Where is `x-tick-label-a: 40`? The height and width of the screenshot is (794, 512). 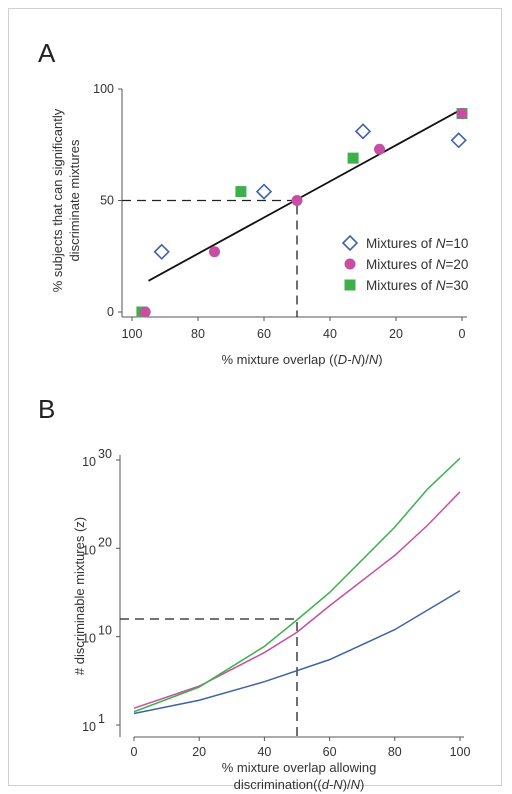 x-tick-label-a: 40 is located at coordinates (330, 334).